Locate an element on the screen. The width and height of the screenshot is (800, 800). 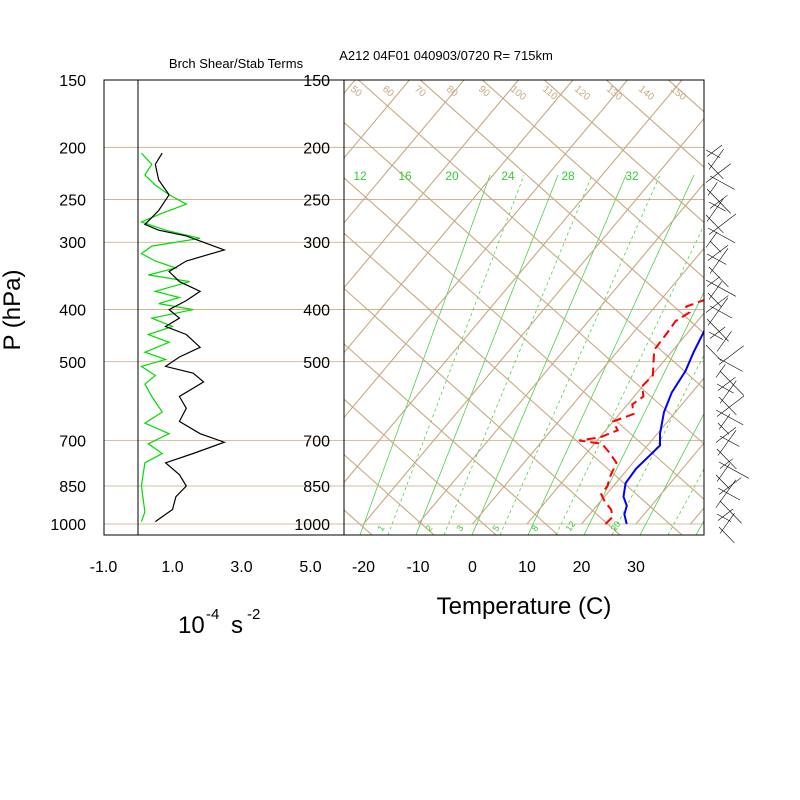
temperature-axis-label: Temperature (C) is located at coordinates (524, 606).